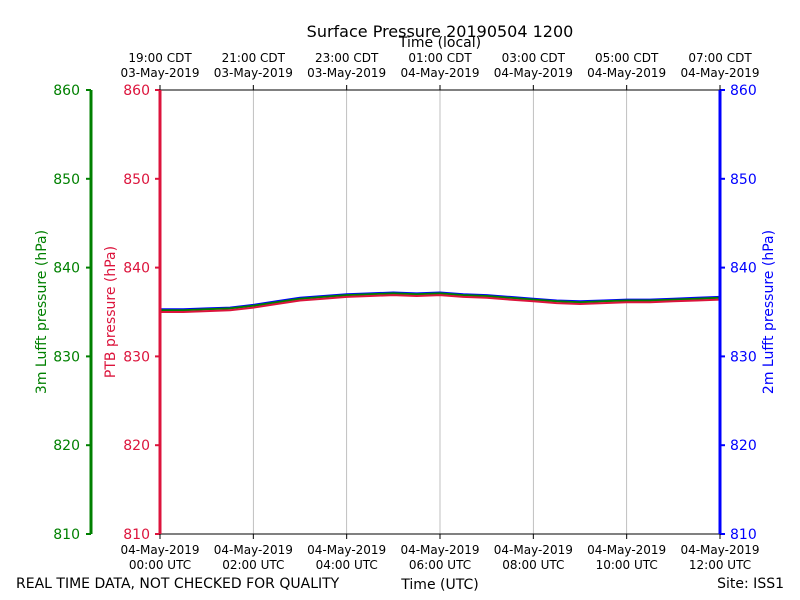 This screenshot has width=800, height=600. I want to click on bottom-x-tick-time: 12:00 UTC, so click(720, 565).